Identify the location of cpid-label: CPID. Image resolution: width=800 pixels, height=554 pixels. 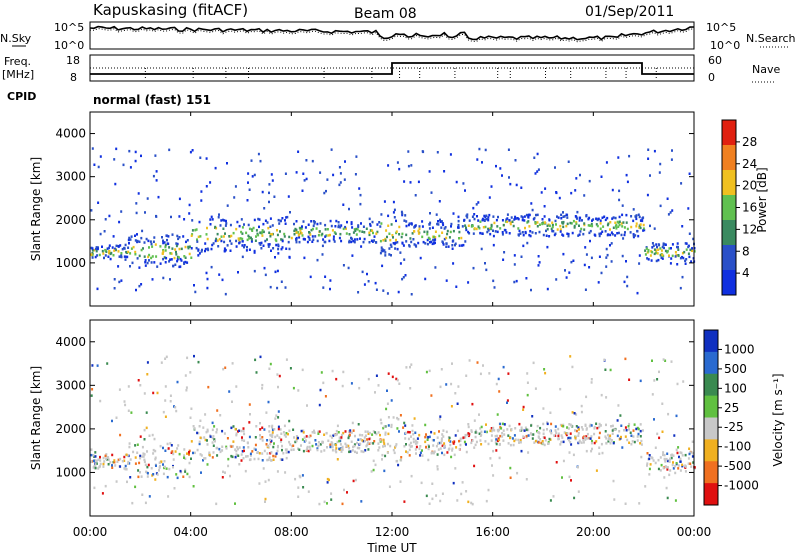
(21, 96).